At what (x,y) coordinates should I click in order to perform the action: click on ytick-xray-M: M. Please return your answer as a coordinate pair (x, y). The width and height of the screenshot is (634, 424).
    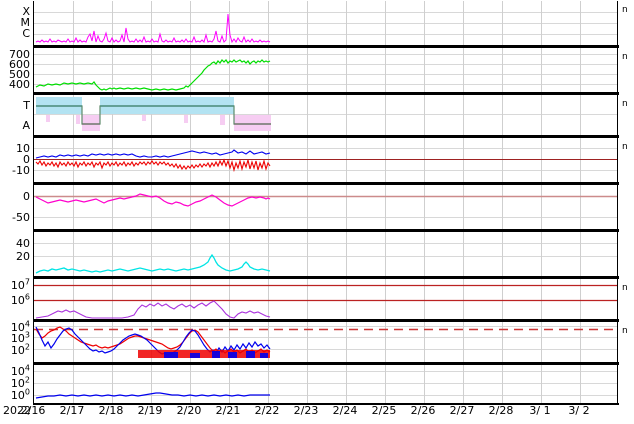
    Looking at the image, I should click on (25, 22).